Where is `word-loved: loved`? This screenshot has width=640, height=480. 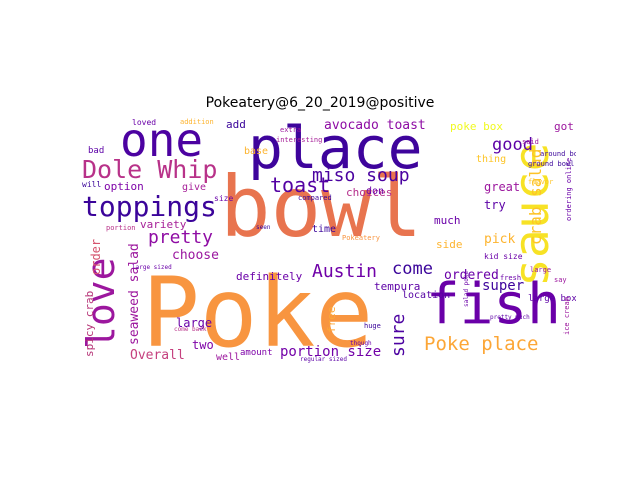
word-loved: loved is located at coordinates (144, 122).